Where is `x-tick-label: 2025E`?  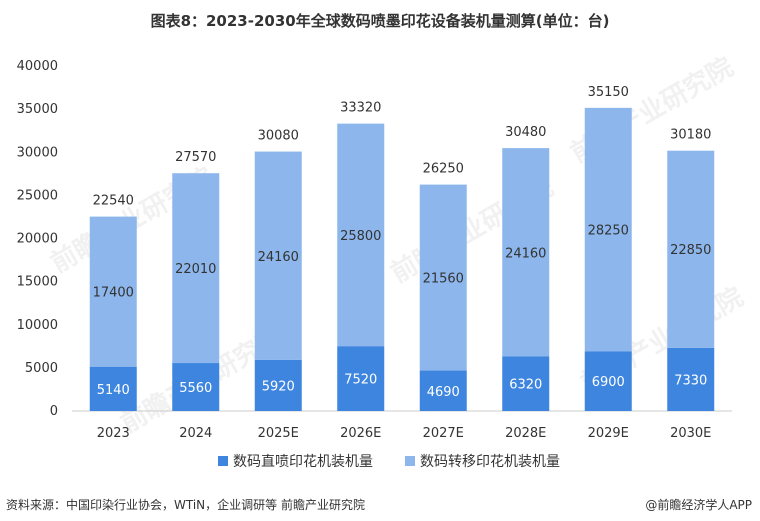
x-tick-label: 2025E is located at coordinates (278, 433).